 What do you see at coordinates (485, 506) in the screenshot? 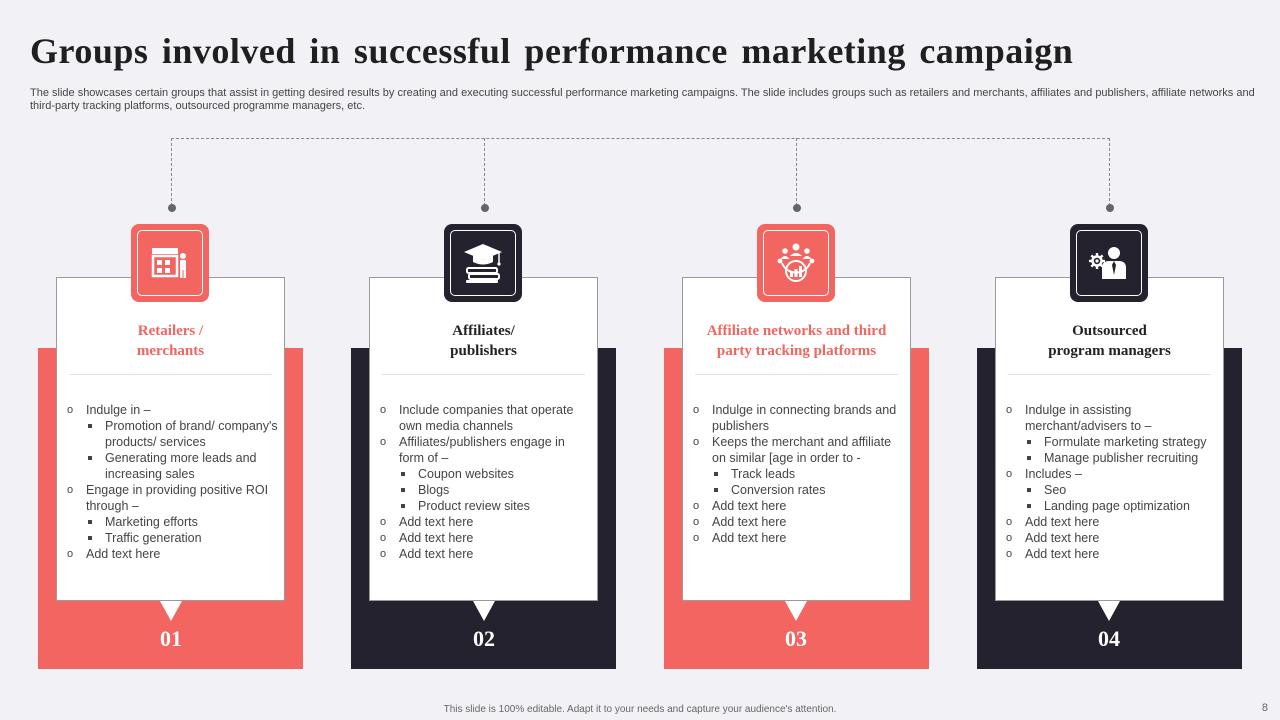
I see `group-2-subbullet: Product review sites` at bounding box center [485, 506].